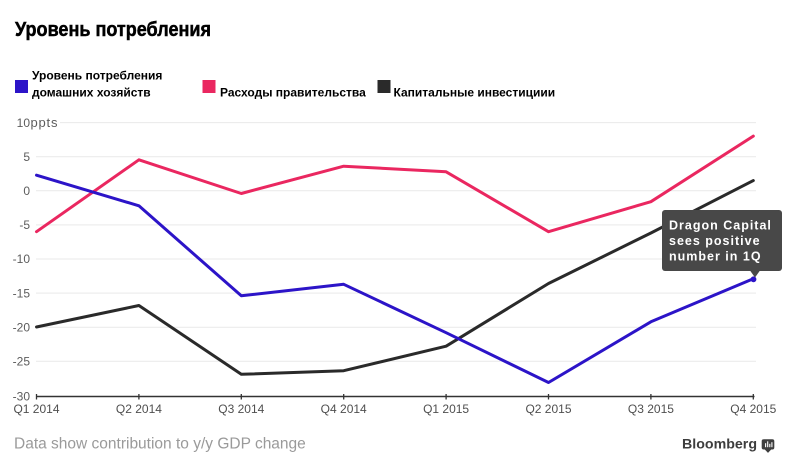  What do you see at coordinates (22, 397) in the screenshot?
I see `svg-text: -30` at bounding box center [22, 397].